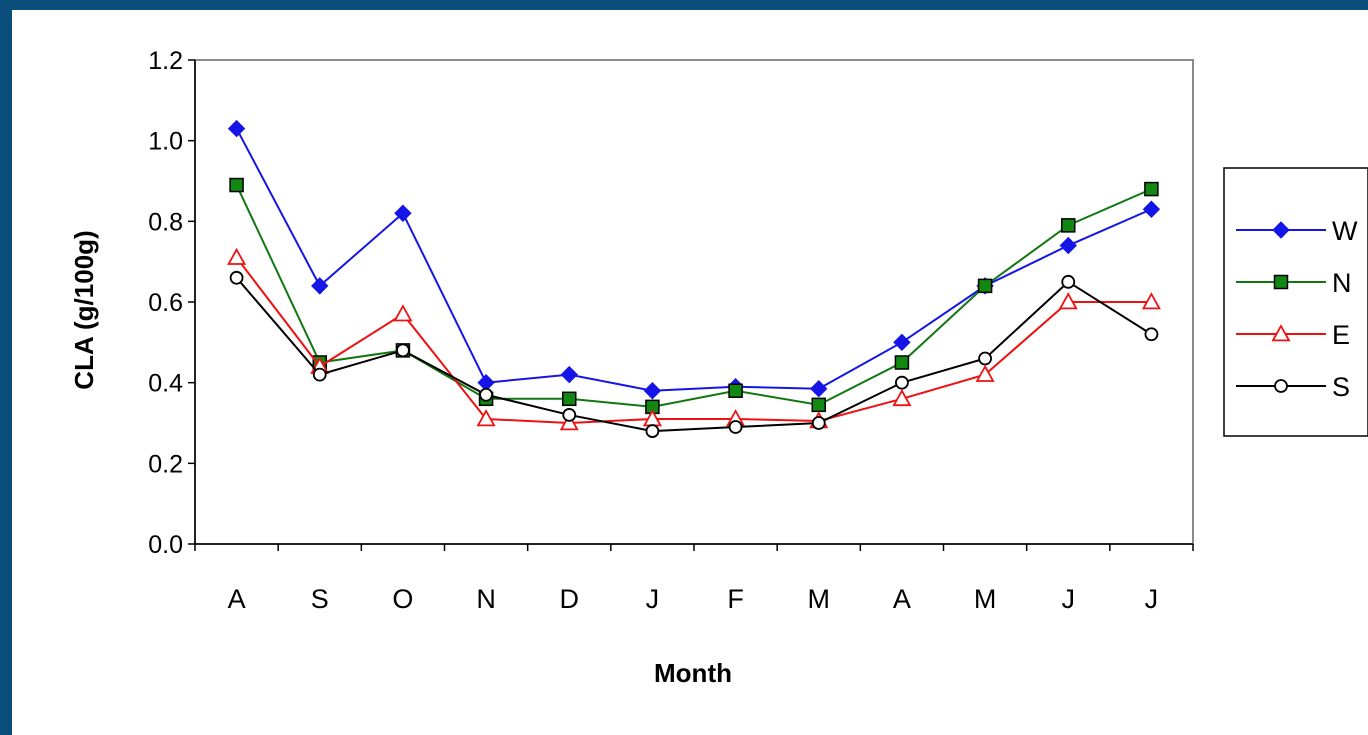 Image resolution: width=1368 pixels, height=735 pixels. I want to click on legend-item-w: W, so click(1297, 231).